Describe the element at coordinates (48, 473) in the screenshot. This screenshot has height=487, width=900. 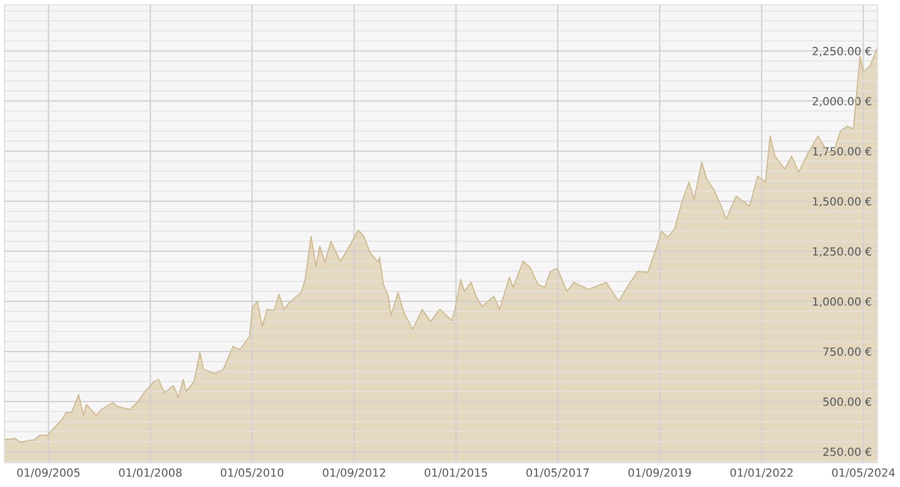
I see `x-tick-label: 01/09/2005` at that location.